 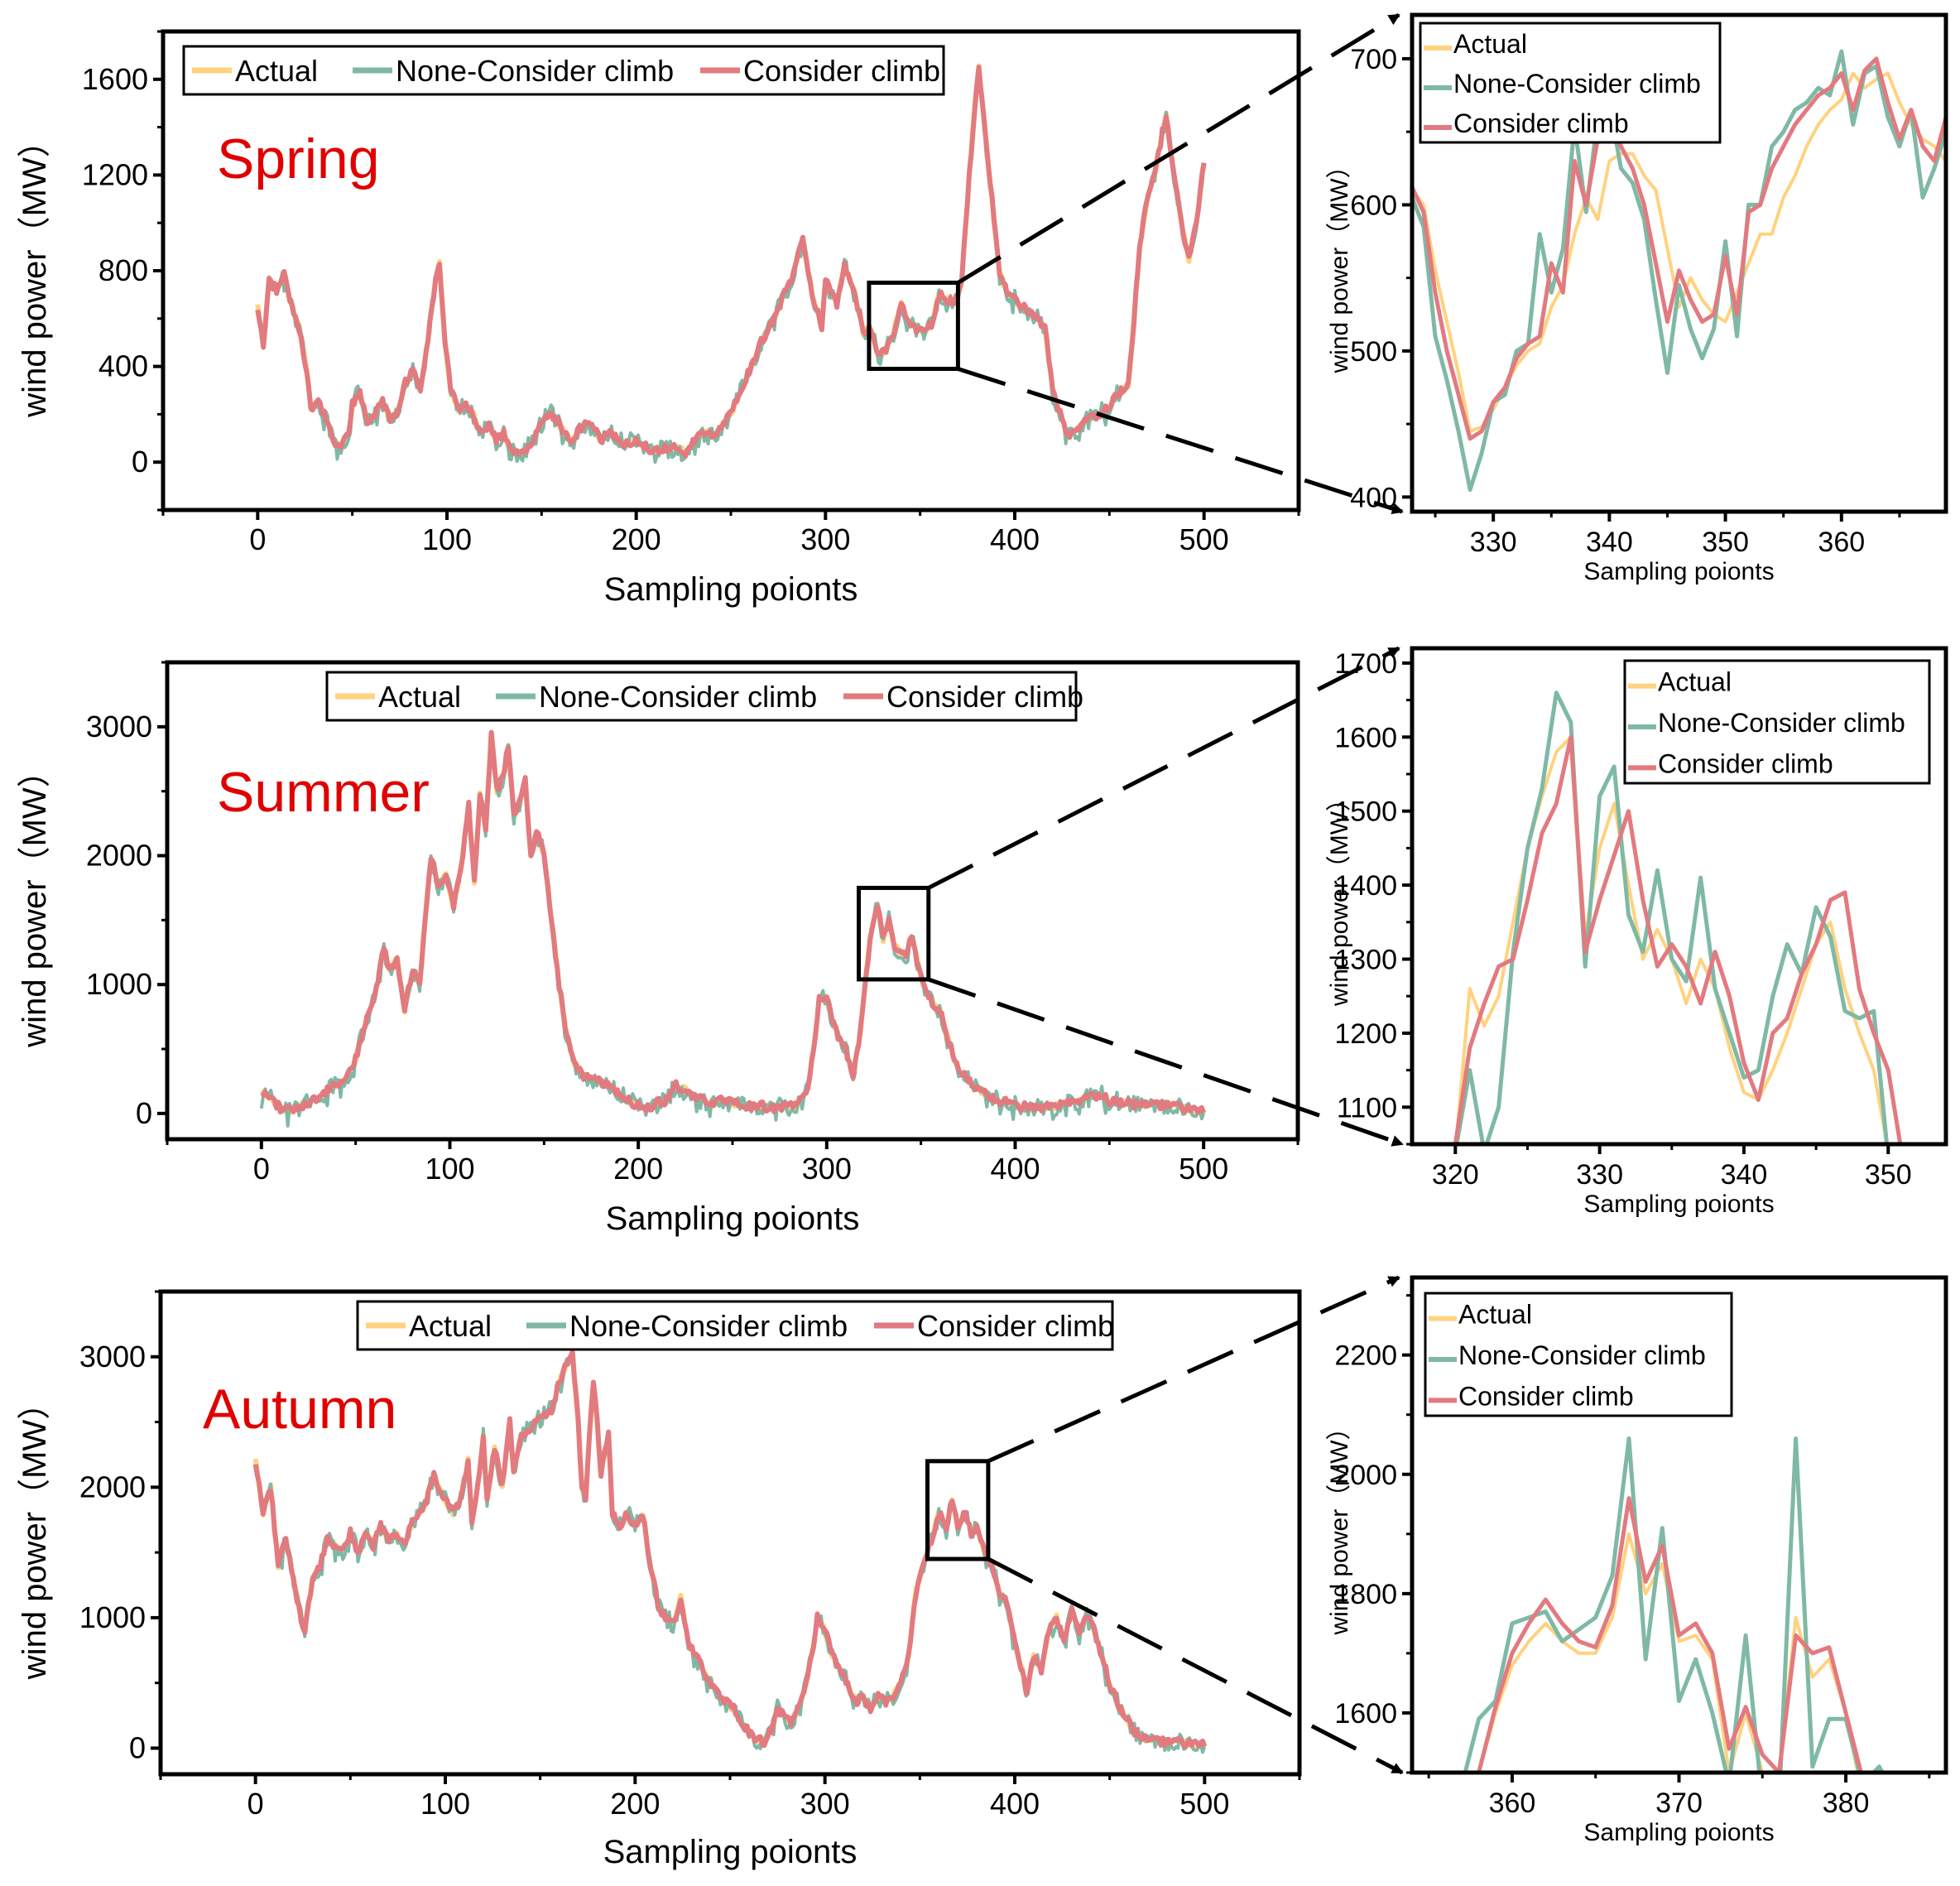 I want to click on spring-main-ytick-label: 0, so click(x=140, y=462).